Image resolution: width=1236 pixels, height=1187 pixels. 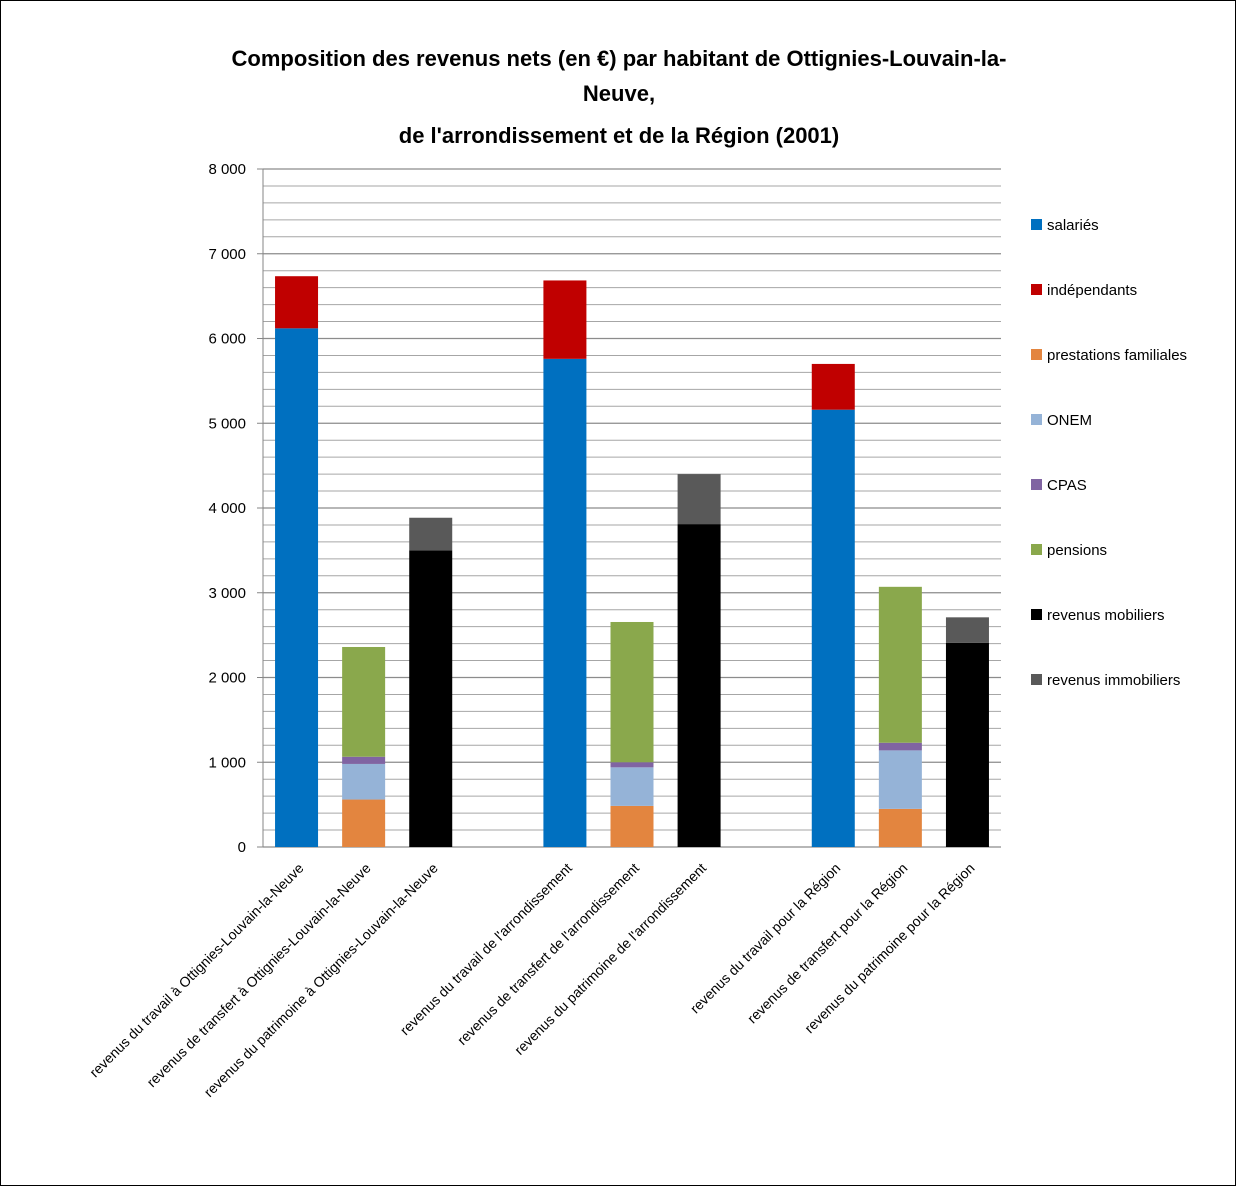 I want to click on legend-label: pensions, so click(x=1077, y=550).